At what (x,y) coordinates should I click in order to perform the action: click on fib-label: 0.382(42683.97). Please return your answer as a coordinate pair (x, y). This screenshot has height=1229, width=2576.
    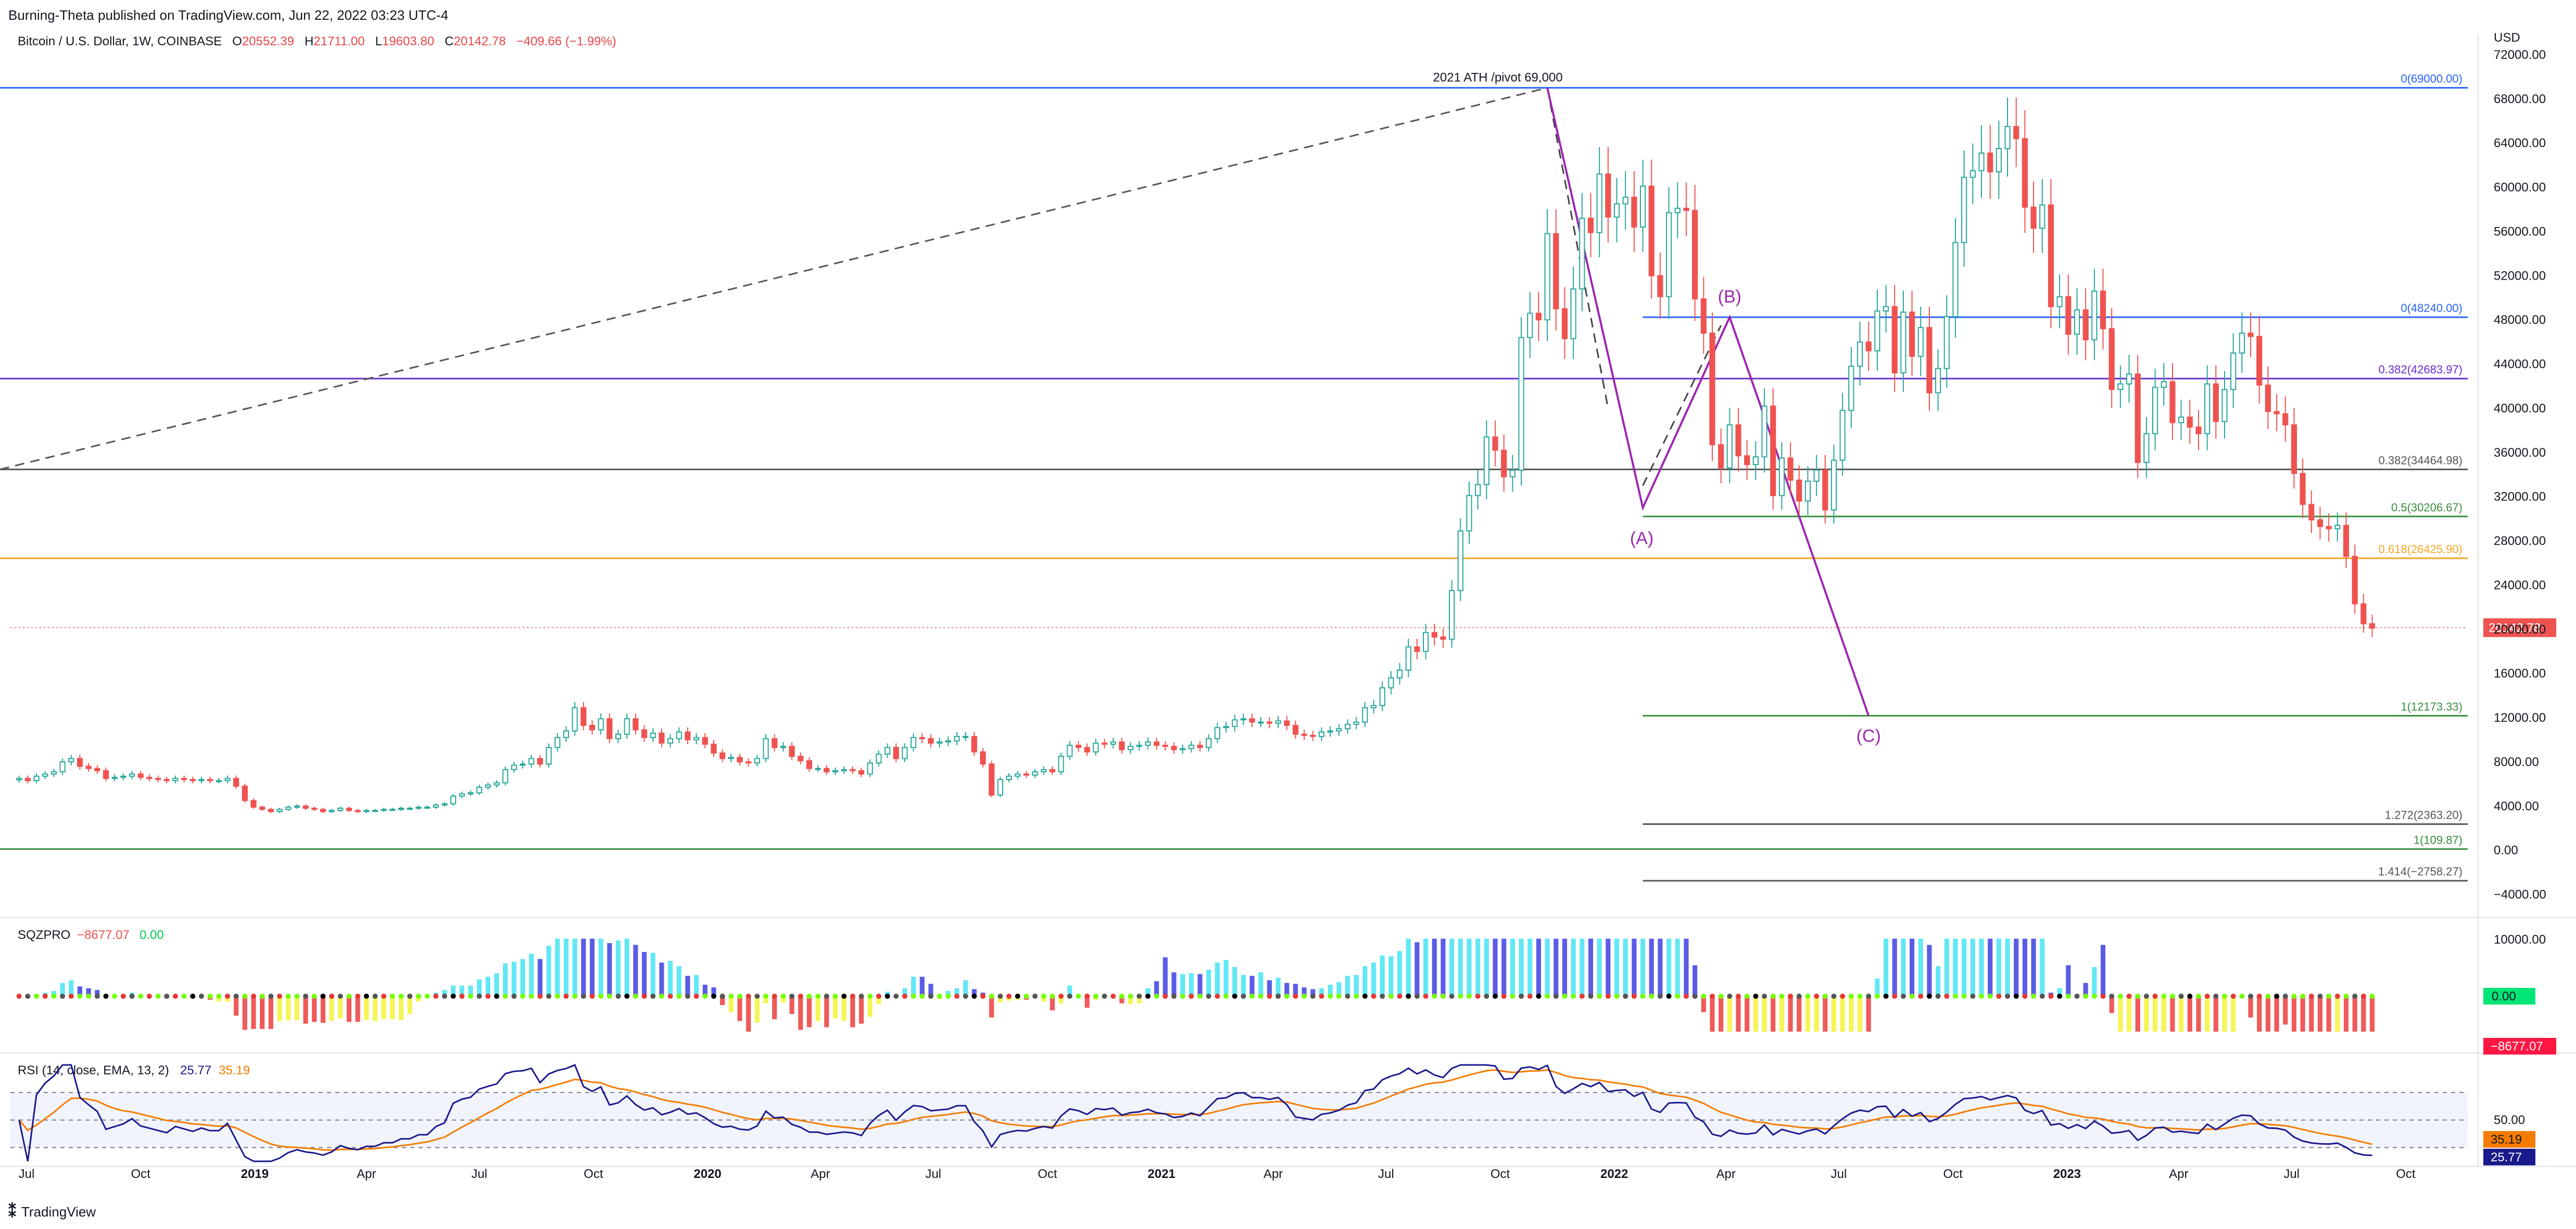
    Looking at the image, I should click on (2421, 369).